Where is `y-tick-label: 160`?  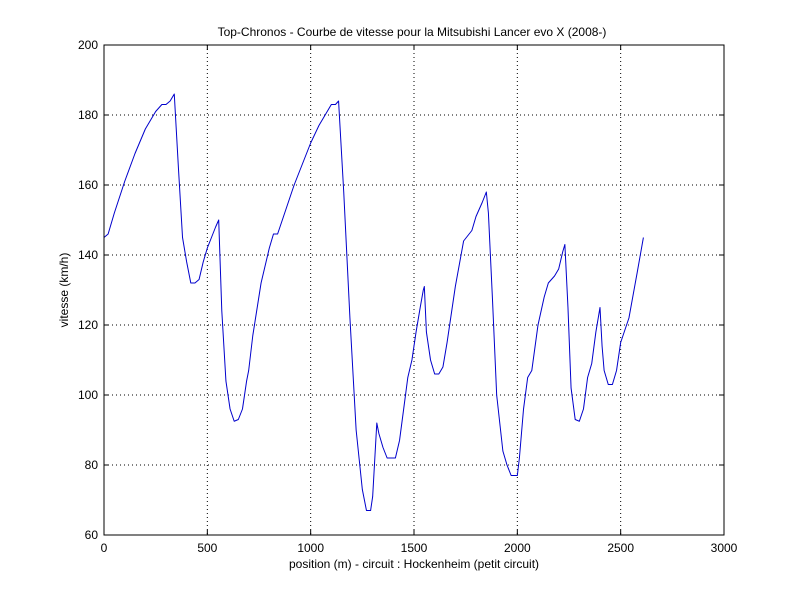 y-tick-label: 160 is located at coordinates (88, 185).